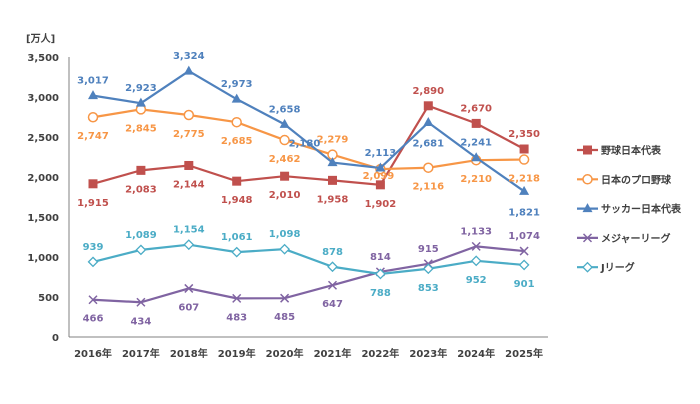 The image size is (700, 404). I want to click on data-label: 1,821, so click(524, 212).